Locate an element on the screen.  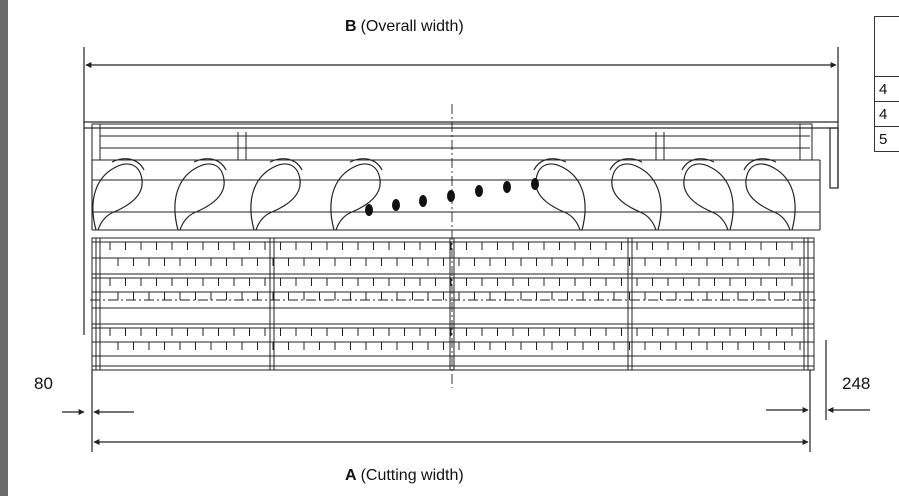
spec-table-cell: 5 is located at coordinates (886, 139).